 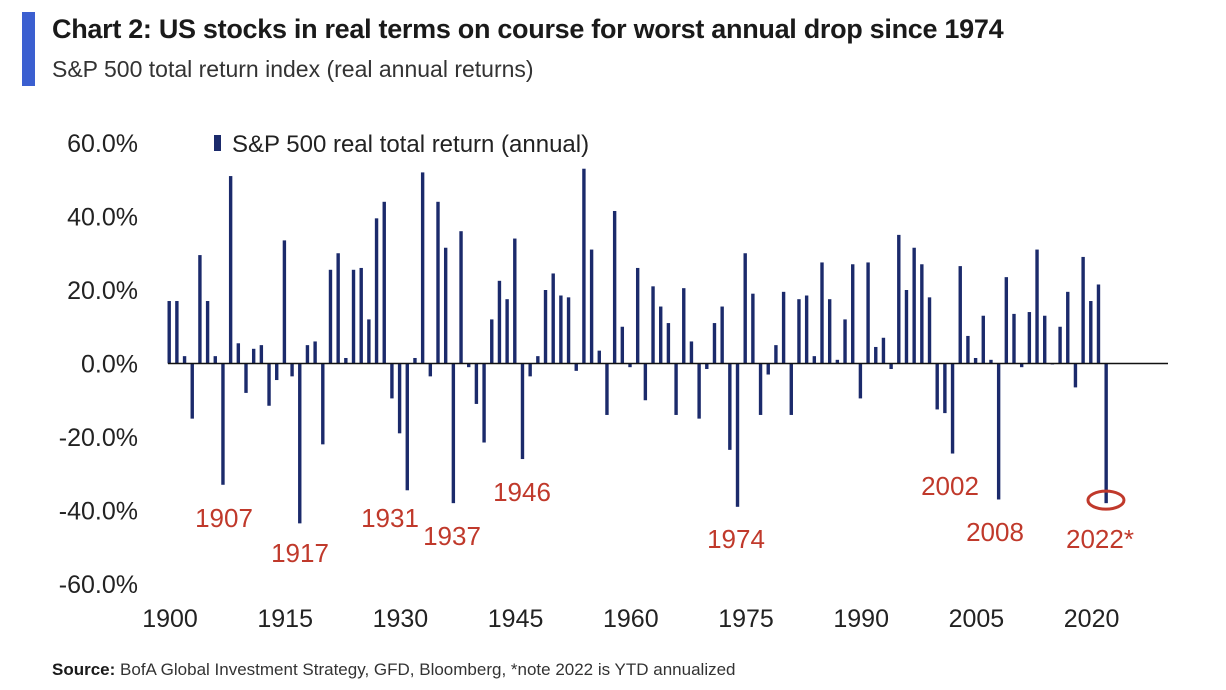 I want to click on bar-1905, so click(x=207, y=332).